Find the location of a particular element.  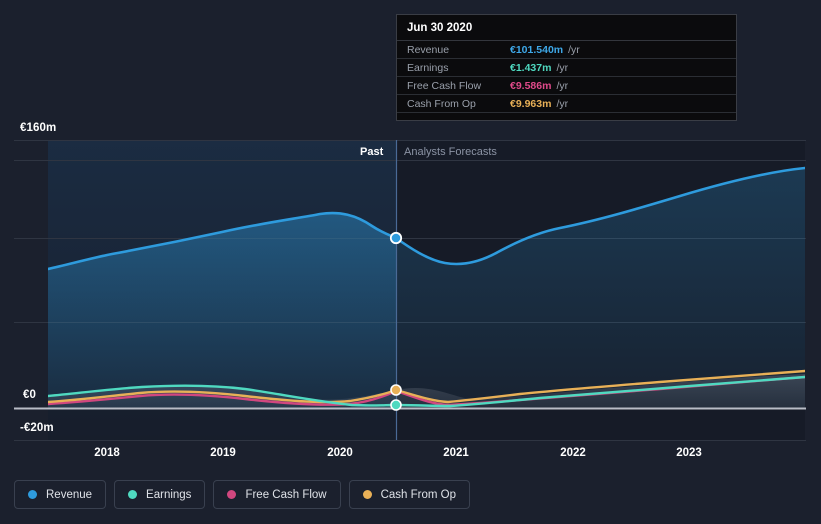

tooltip-value-earnings: €1.437m is located at coordinates (531, 67).